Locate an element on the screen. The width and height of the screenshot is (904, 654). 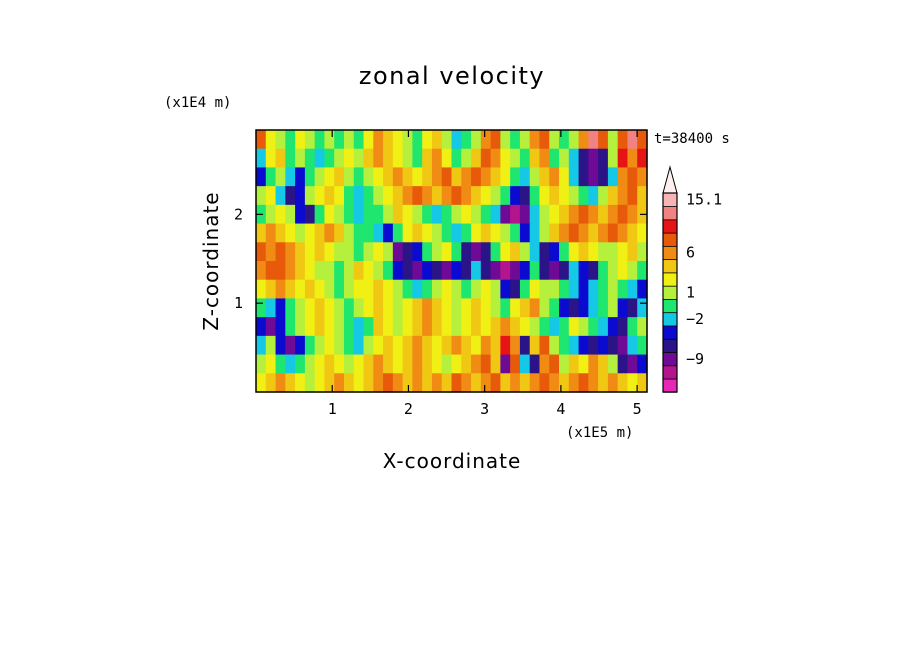
y-tick-label: 1 is located at coordinates (238, 303).